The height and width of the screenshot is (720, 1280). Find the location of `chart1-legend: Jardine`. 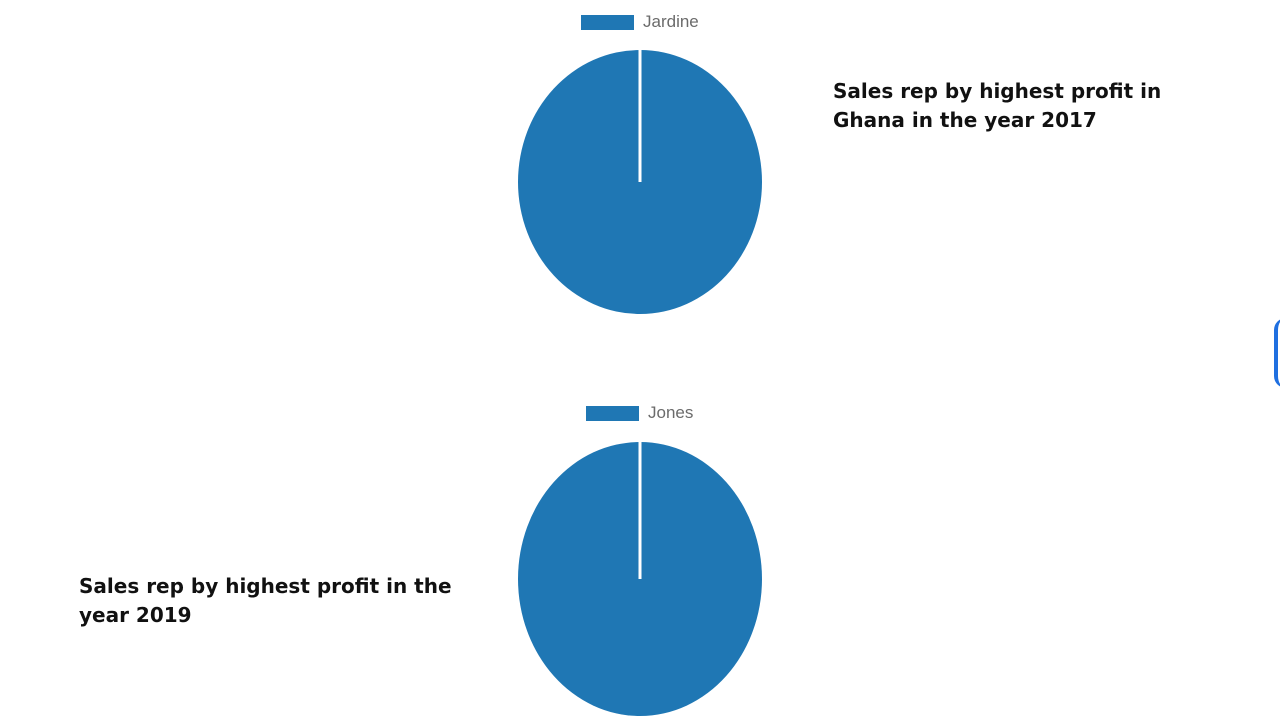

chart1-legend: Jardine is located at coordinates (640, 22).